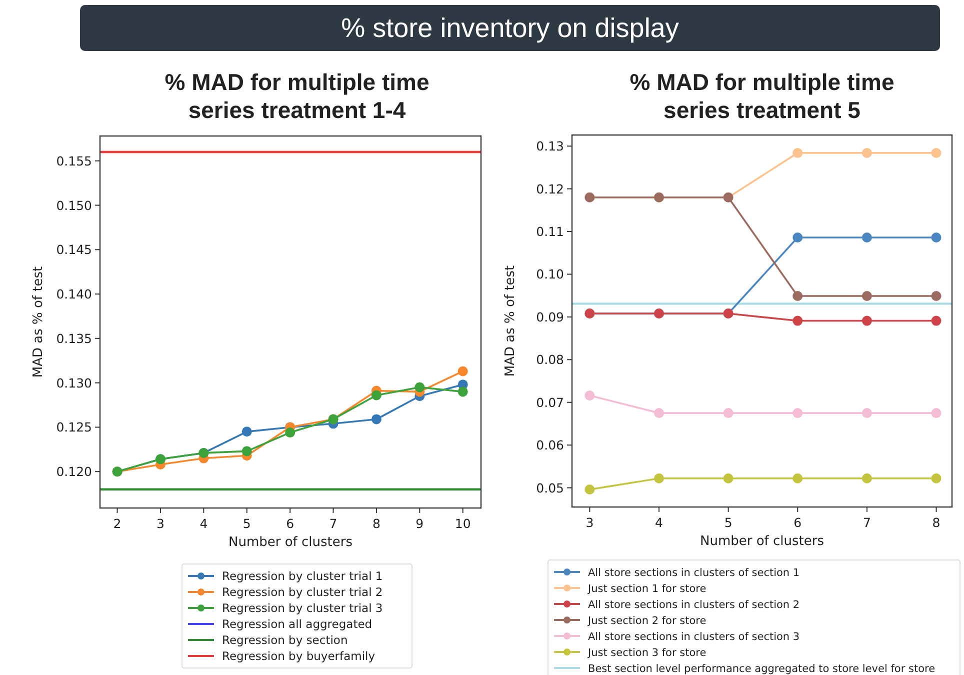  What do you see at coordinates (550, 316) in the screenshot?
I see `y-tick-label: 0.09` at bounding box center [550, 316].